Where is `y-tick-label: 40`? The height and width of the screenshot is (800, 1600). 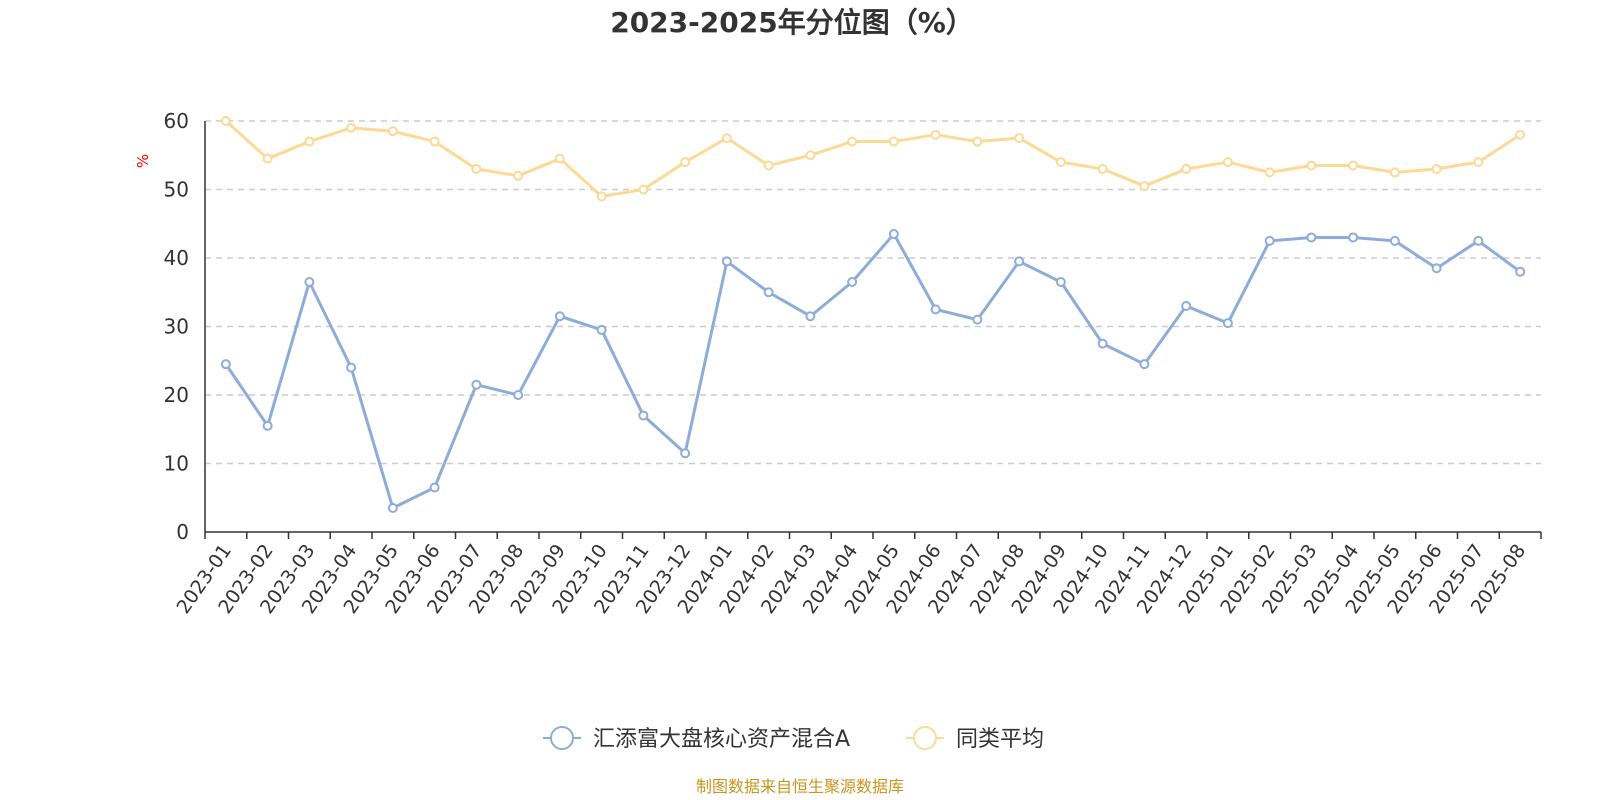
y-tick-label: 40 is located at coordinates (176, 258).